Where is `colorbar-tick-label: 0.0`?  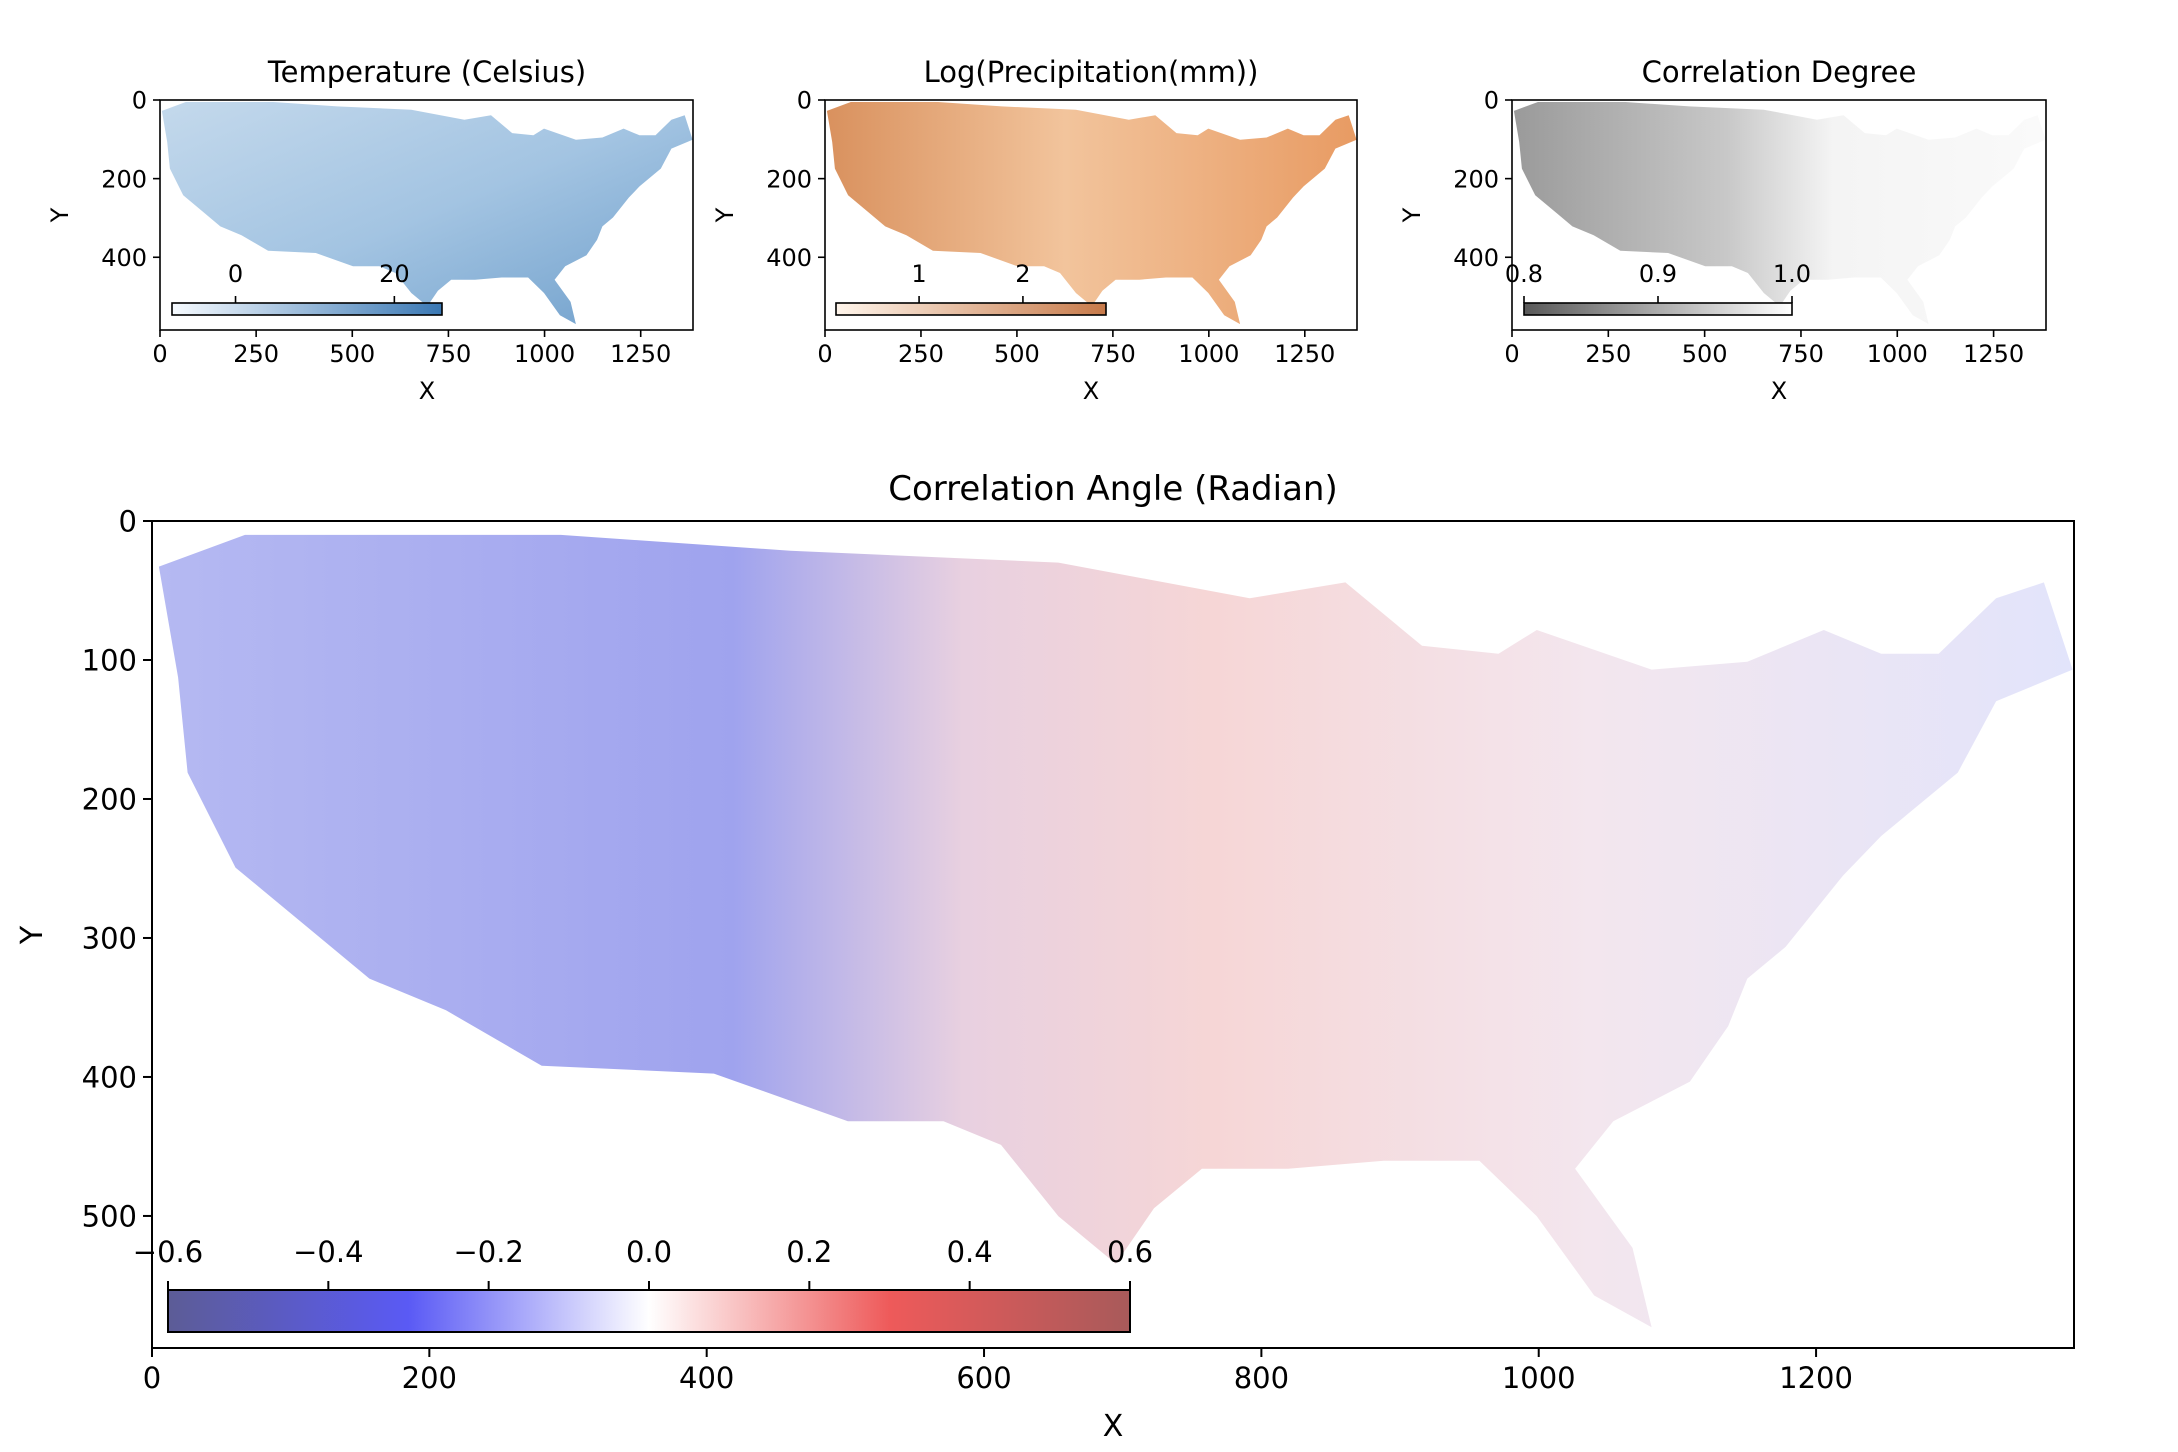
colorbar-tick-label: 0.0 is located at coordinates (649, 1252).